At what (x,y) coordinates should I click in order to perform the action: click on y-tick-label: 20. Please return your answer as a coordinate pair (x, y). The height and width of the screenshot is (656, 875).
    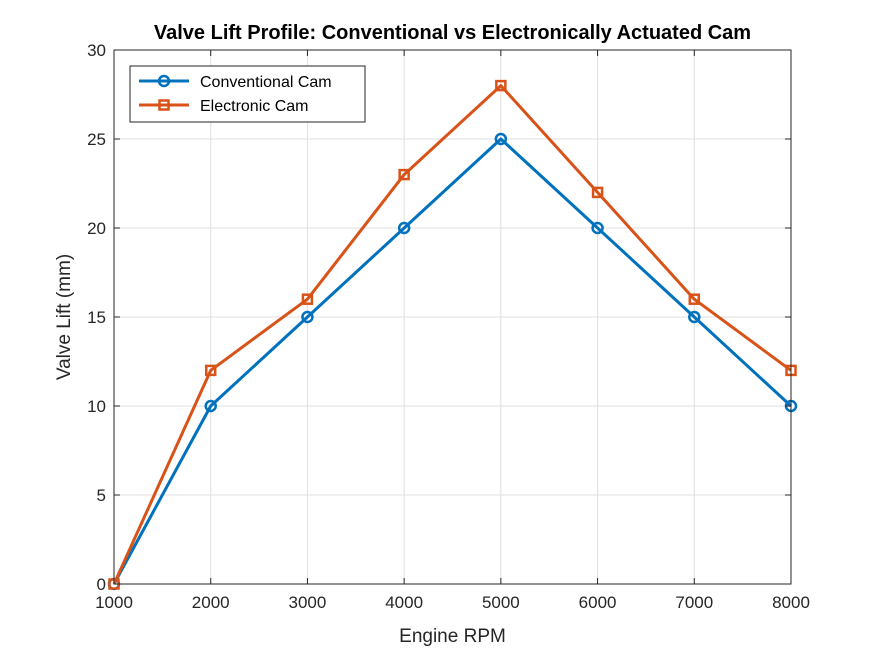
    Looking at the image, I should click on (96, 228).